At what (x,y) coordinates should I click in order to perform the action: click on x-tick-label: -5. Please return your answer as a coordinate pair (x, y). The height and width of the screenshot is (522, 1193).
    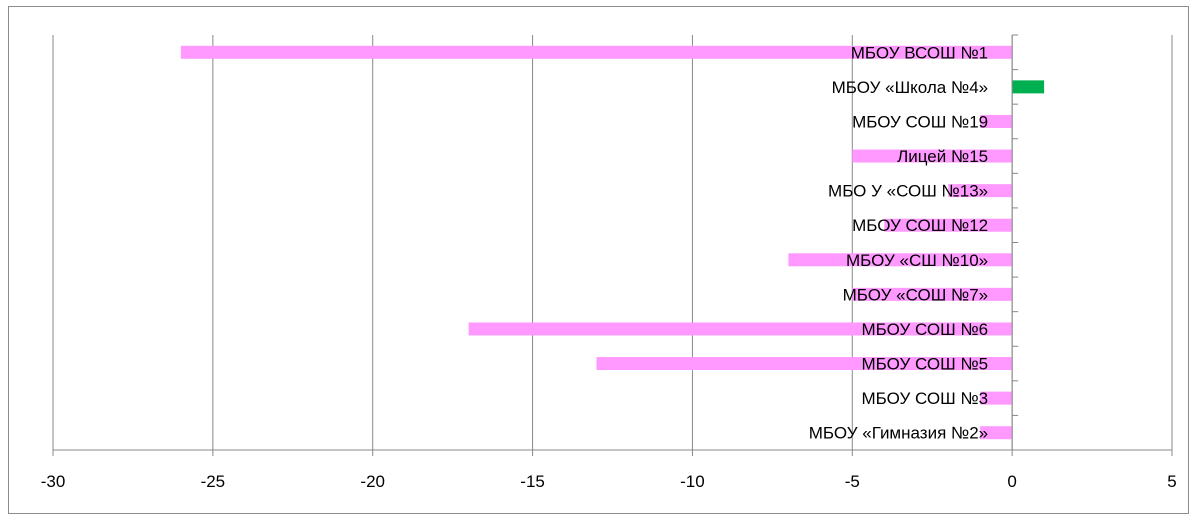
    Looking at the image, I should click on (852, 481).